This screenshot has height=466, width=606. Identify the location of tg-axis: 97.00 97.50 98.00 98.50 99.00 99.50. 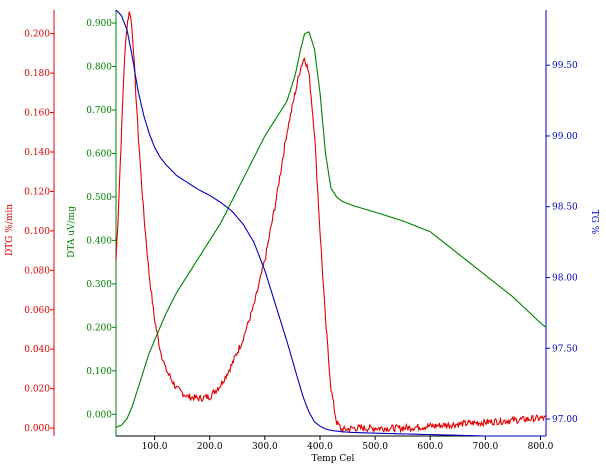
(561, 223).